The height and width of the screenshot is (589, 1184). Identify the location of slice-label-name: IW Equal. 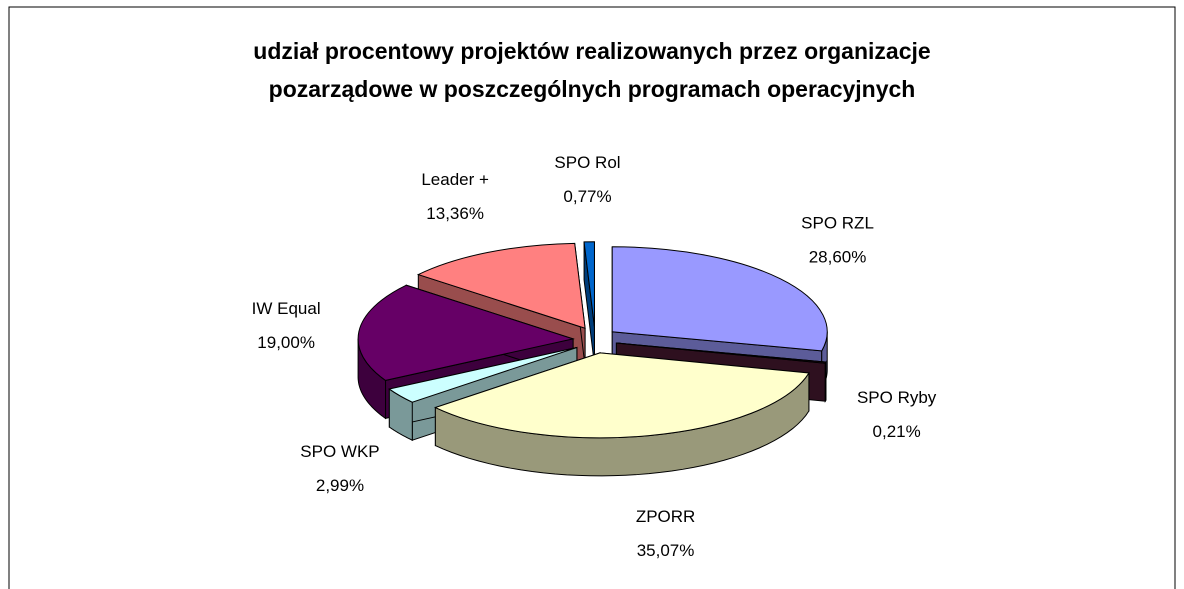
(286, 308).